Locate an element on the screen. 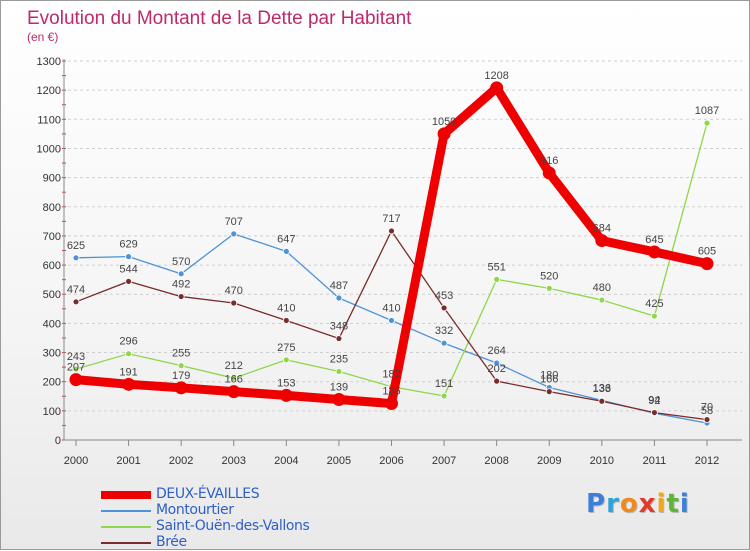 This screenshot has width=750, height=551. data-label: 474 is located at coordinates (76, 290).